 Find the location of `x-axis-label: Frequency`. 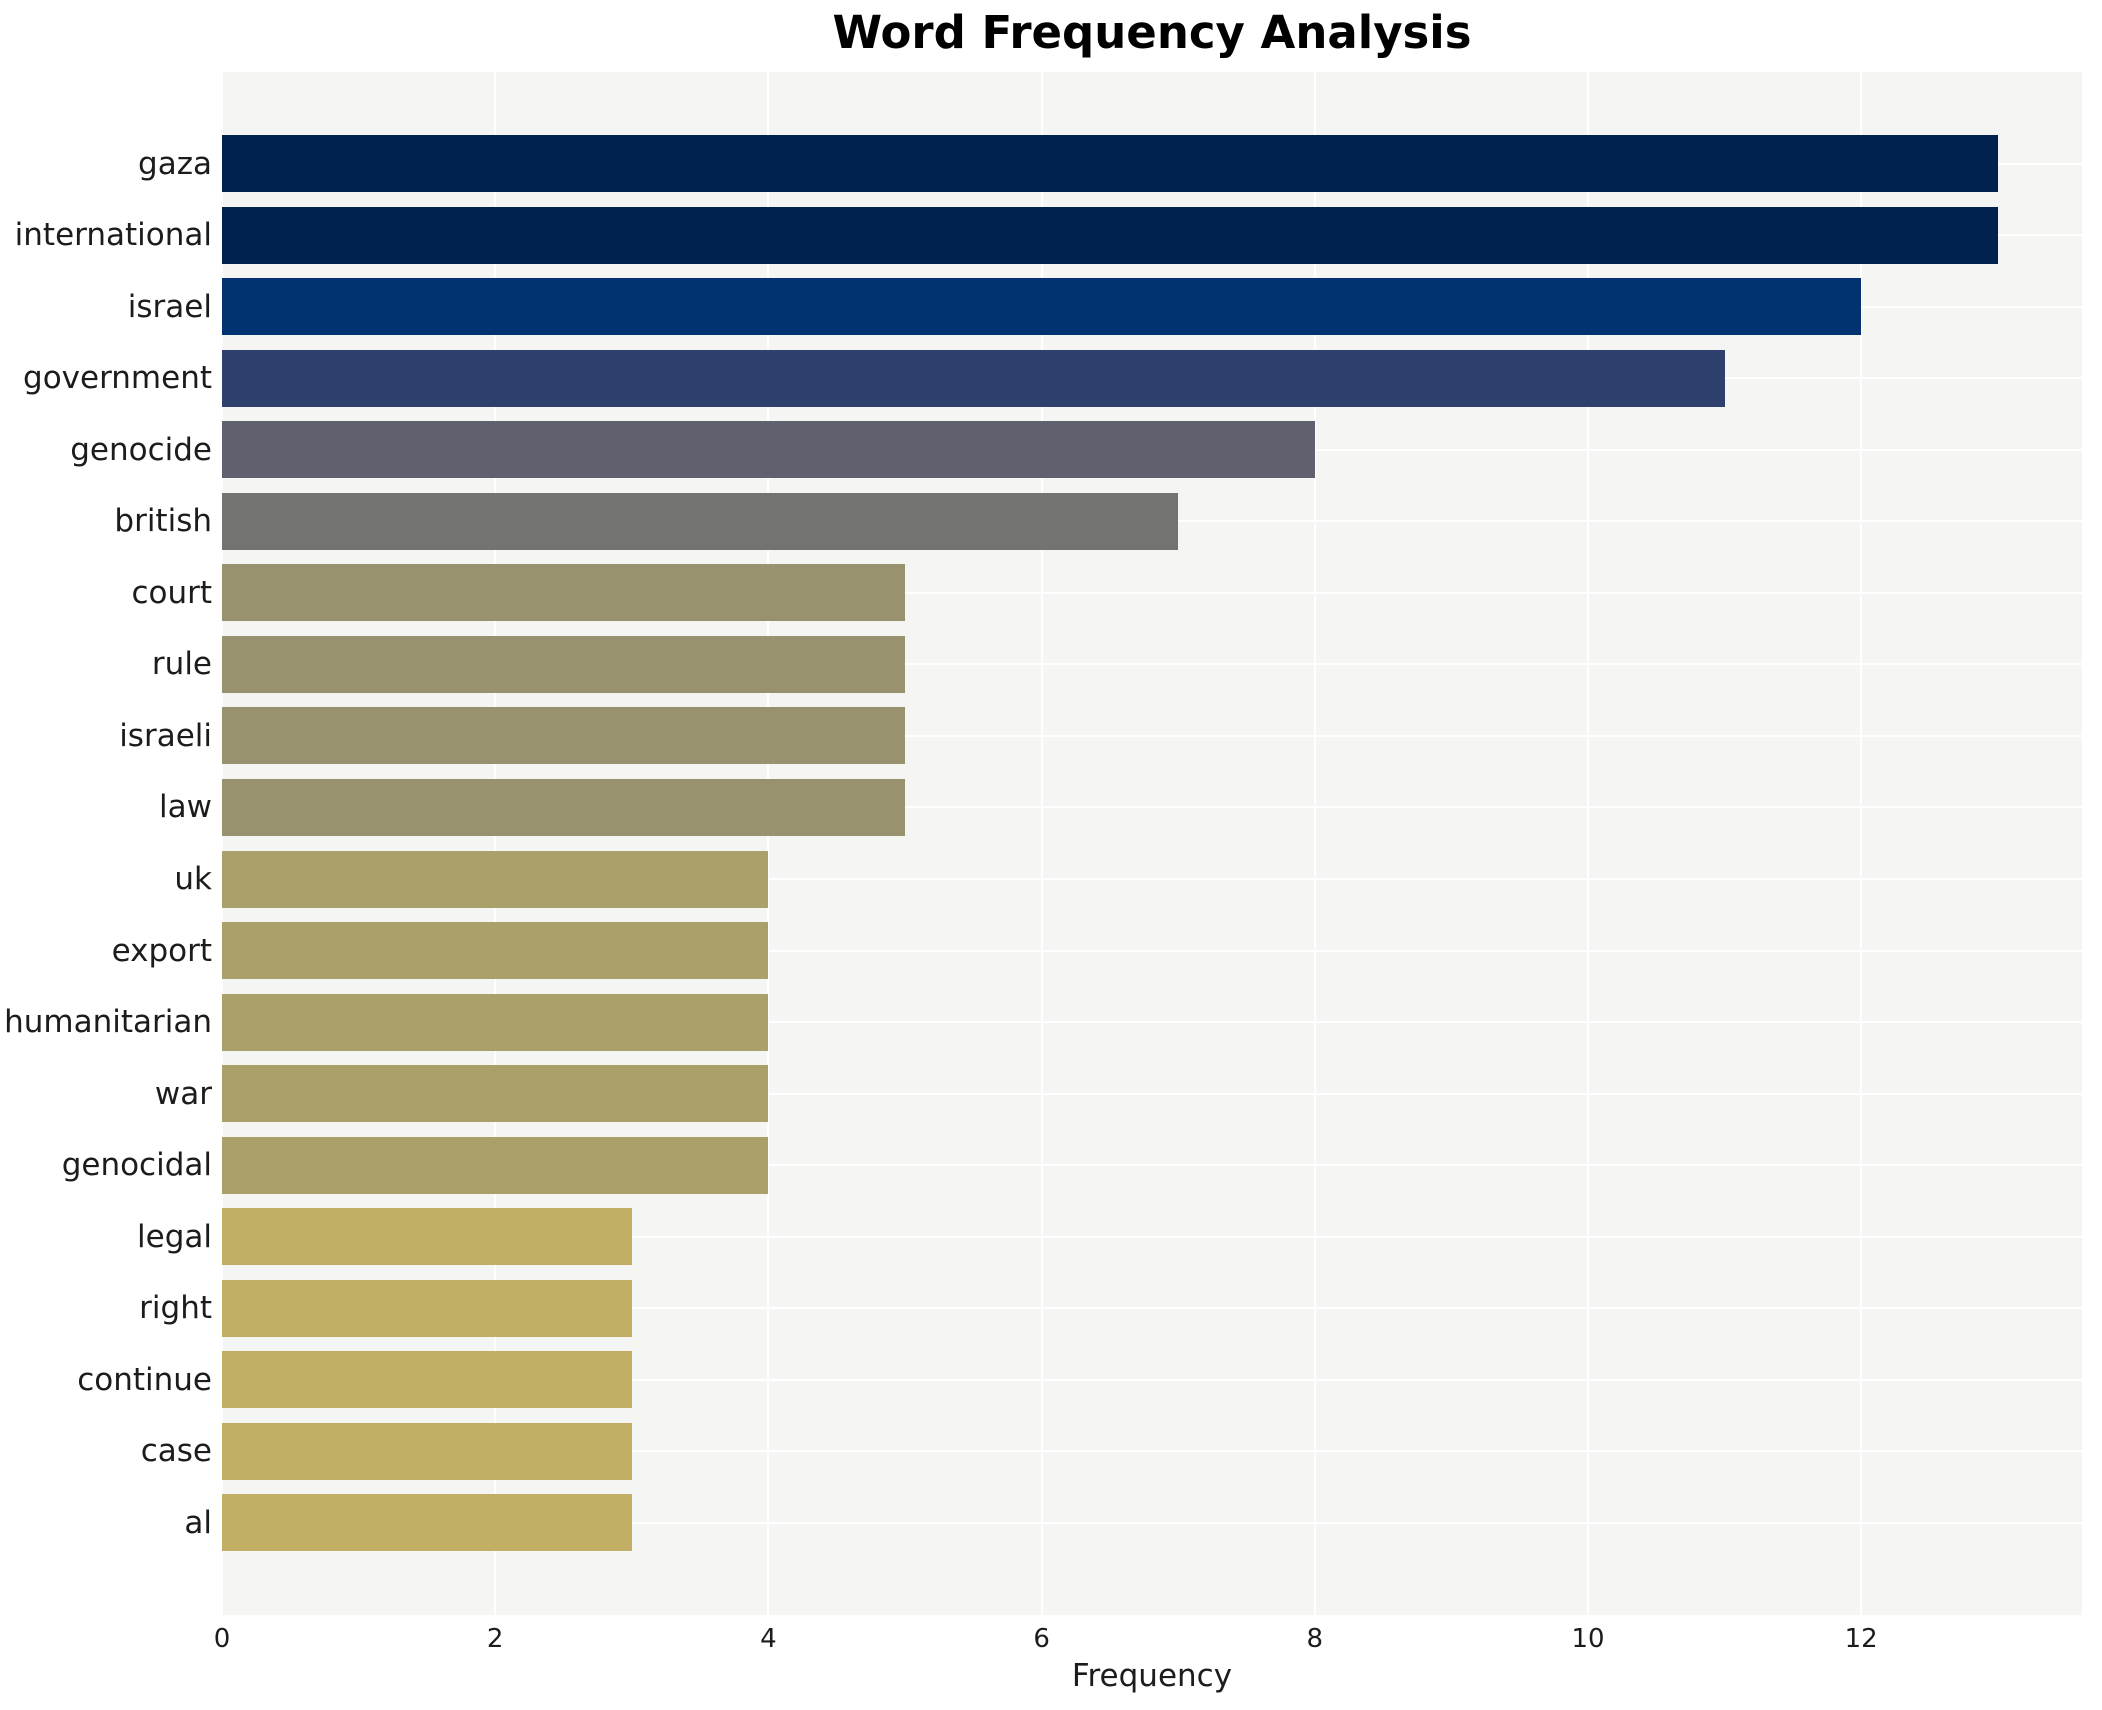

x-axis-label: Frequency is located at coordinates (1152, 1676).